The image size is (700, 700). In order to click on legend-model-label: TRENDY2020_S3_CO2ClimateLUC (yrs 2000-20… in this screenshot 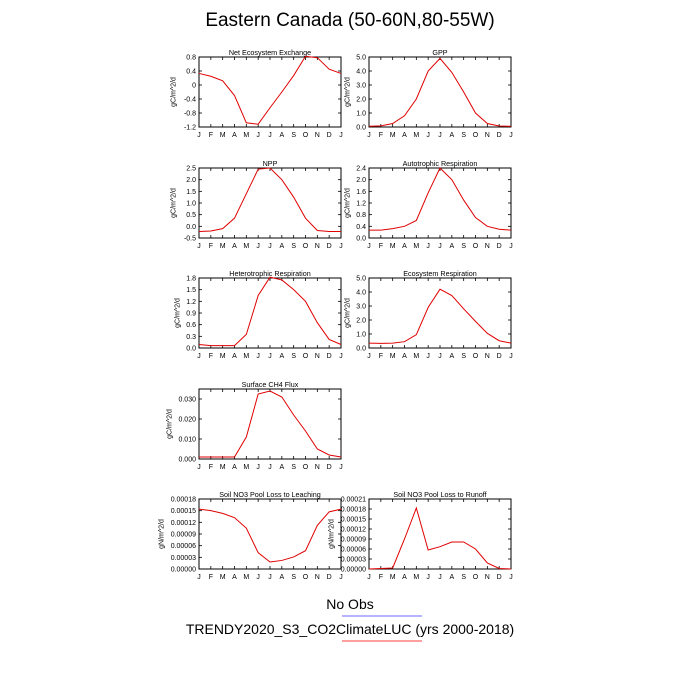, I will do `click(350, 629)`.